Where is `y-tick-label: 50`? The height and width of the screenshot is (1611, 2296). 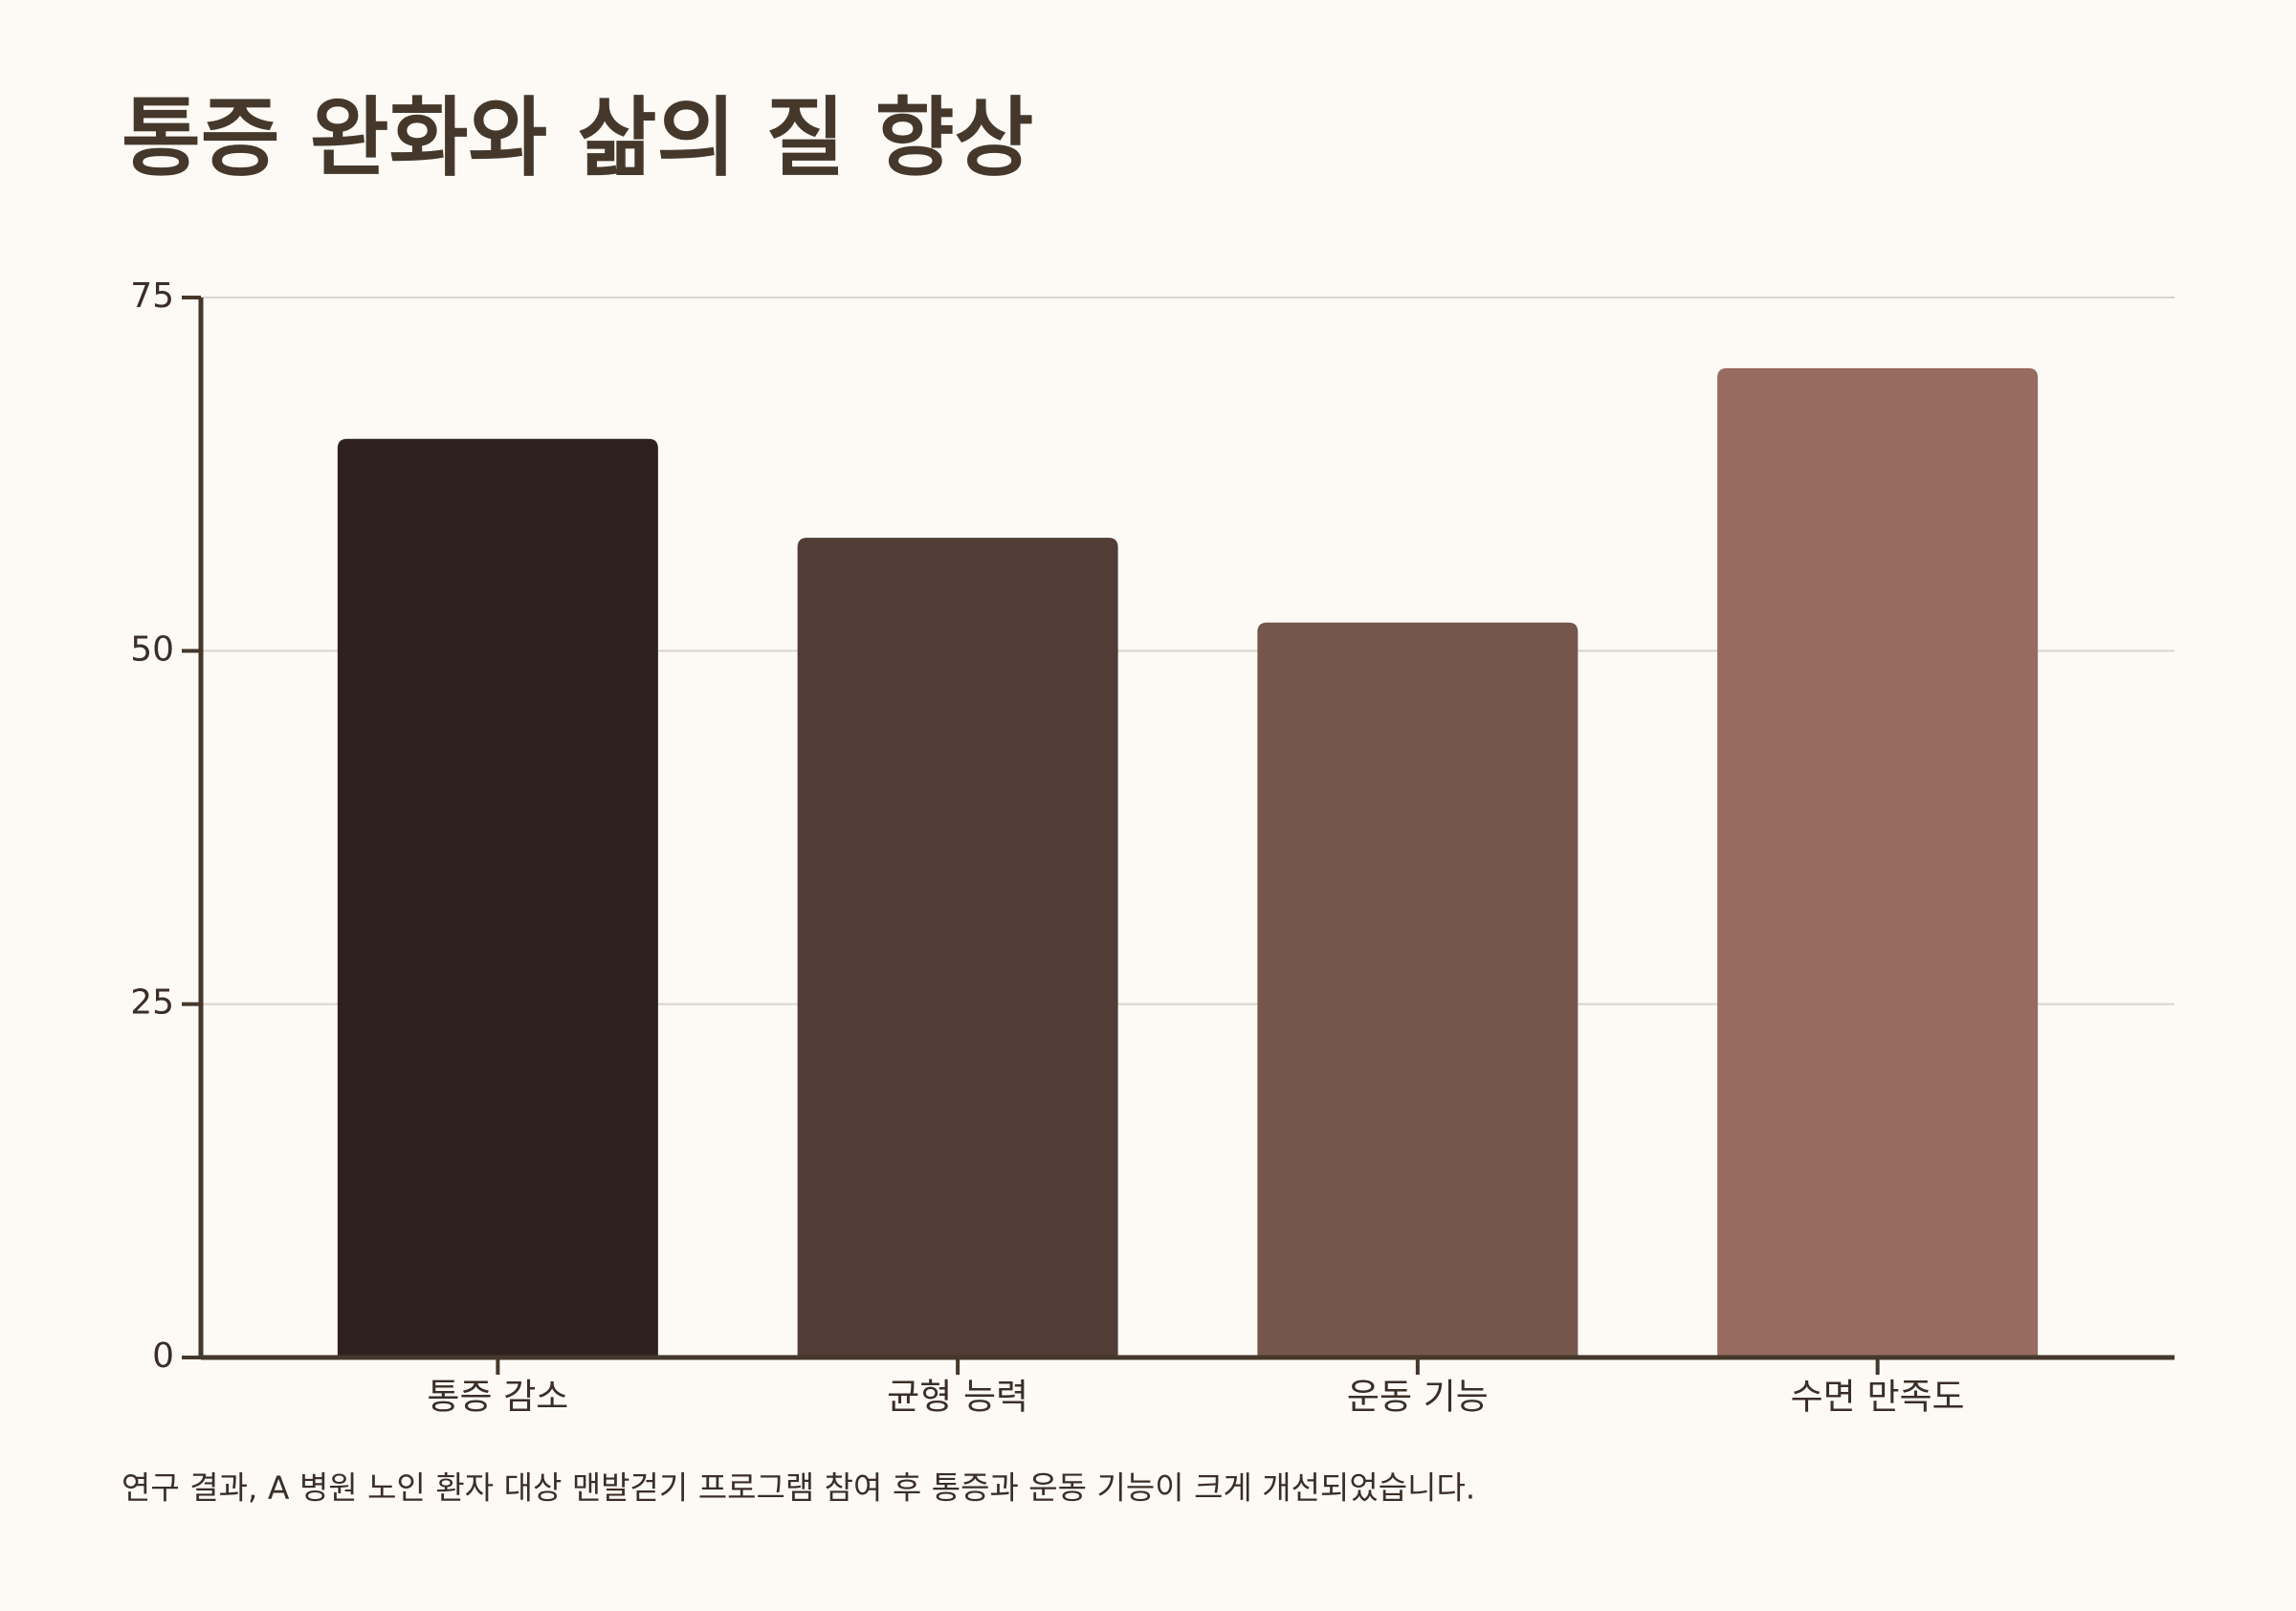
y-tick-label: 50 is located at coordinates (152, 649).